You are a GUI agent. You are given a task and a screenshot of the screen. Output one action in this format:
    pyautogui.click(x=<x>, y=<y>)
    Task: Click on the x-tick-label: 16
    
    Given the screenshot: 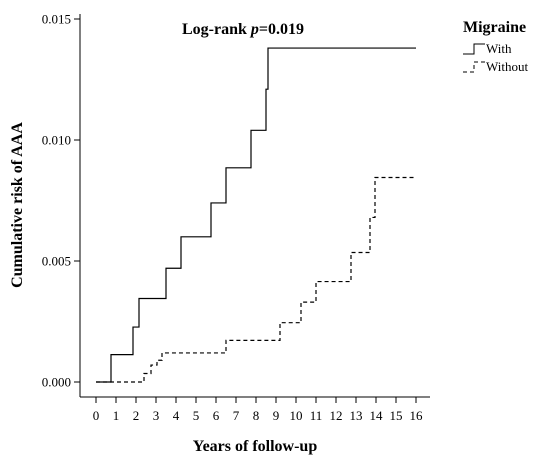 What is the action you would take?
    pyautogui.click(x=417, y=415)
    